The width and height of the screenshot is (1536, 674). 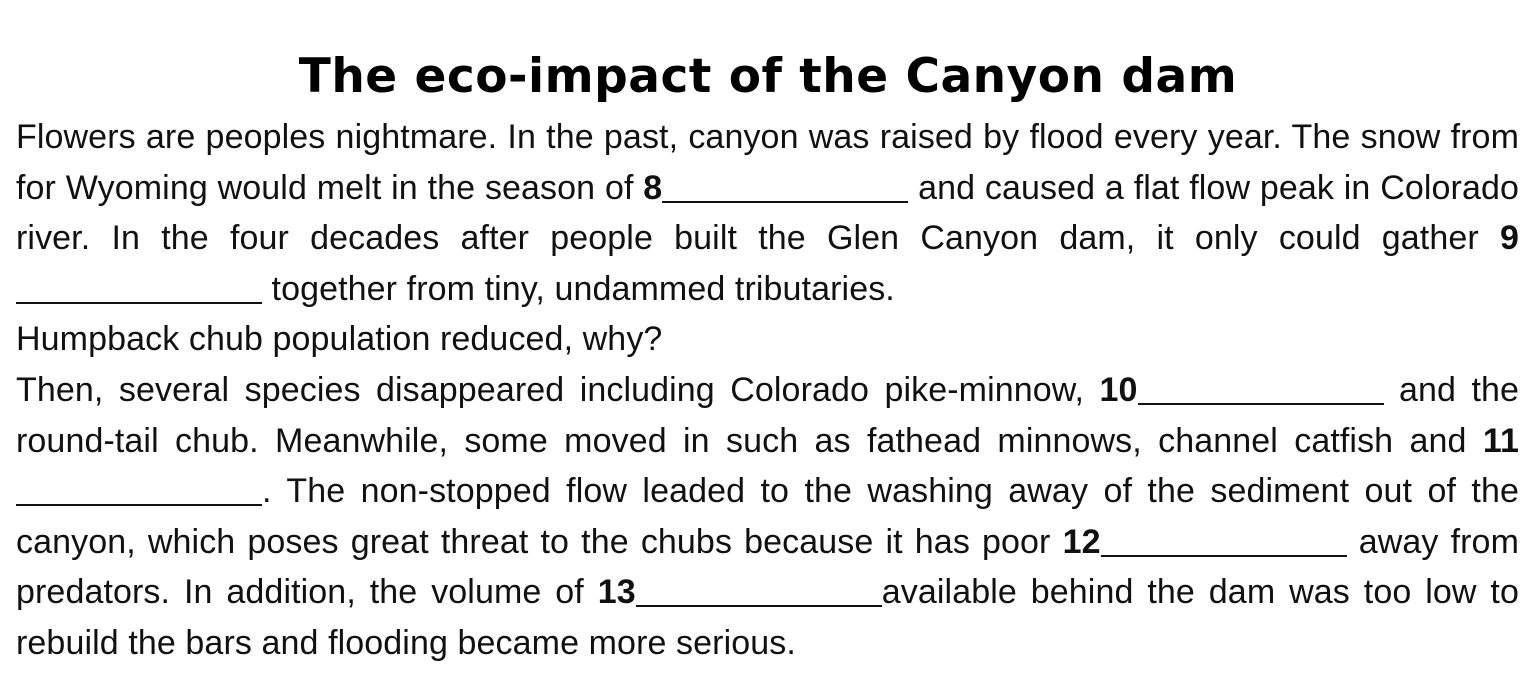 I want to click on page-title: The eco-impact of the Canyon dam, so click(x=768, y=77).